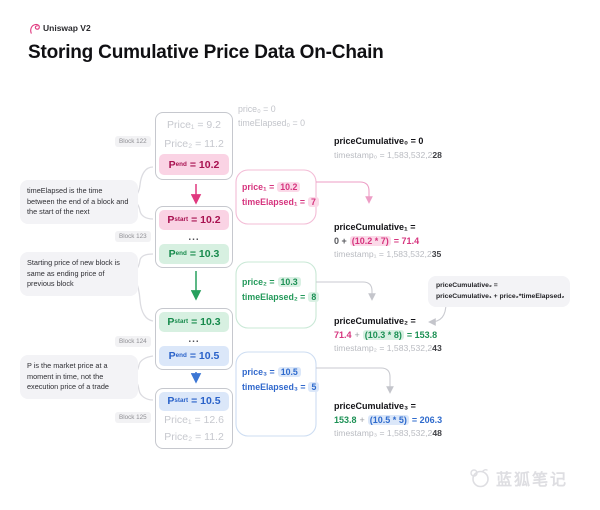 Image resolution: width=600 pixels, height=510 pixels. I want to click on transition-2-elapsed: timeElapsed₂ = 8, so click(281, 296).